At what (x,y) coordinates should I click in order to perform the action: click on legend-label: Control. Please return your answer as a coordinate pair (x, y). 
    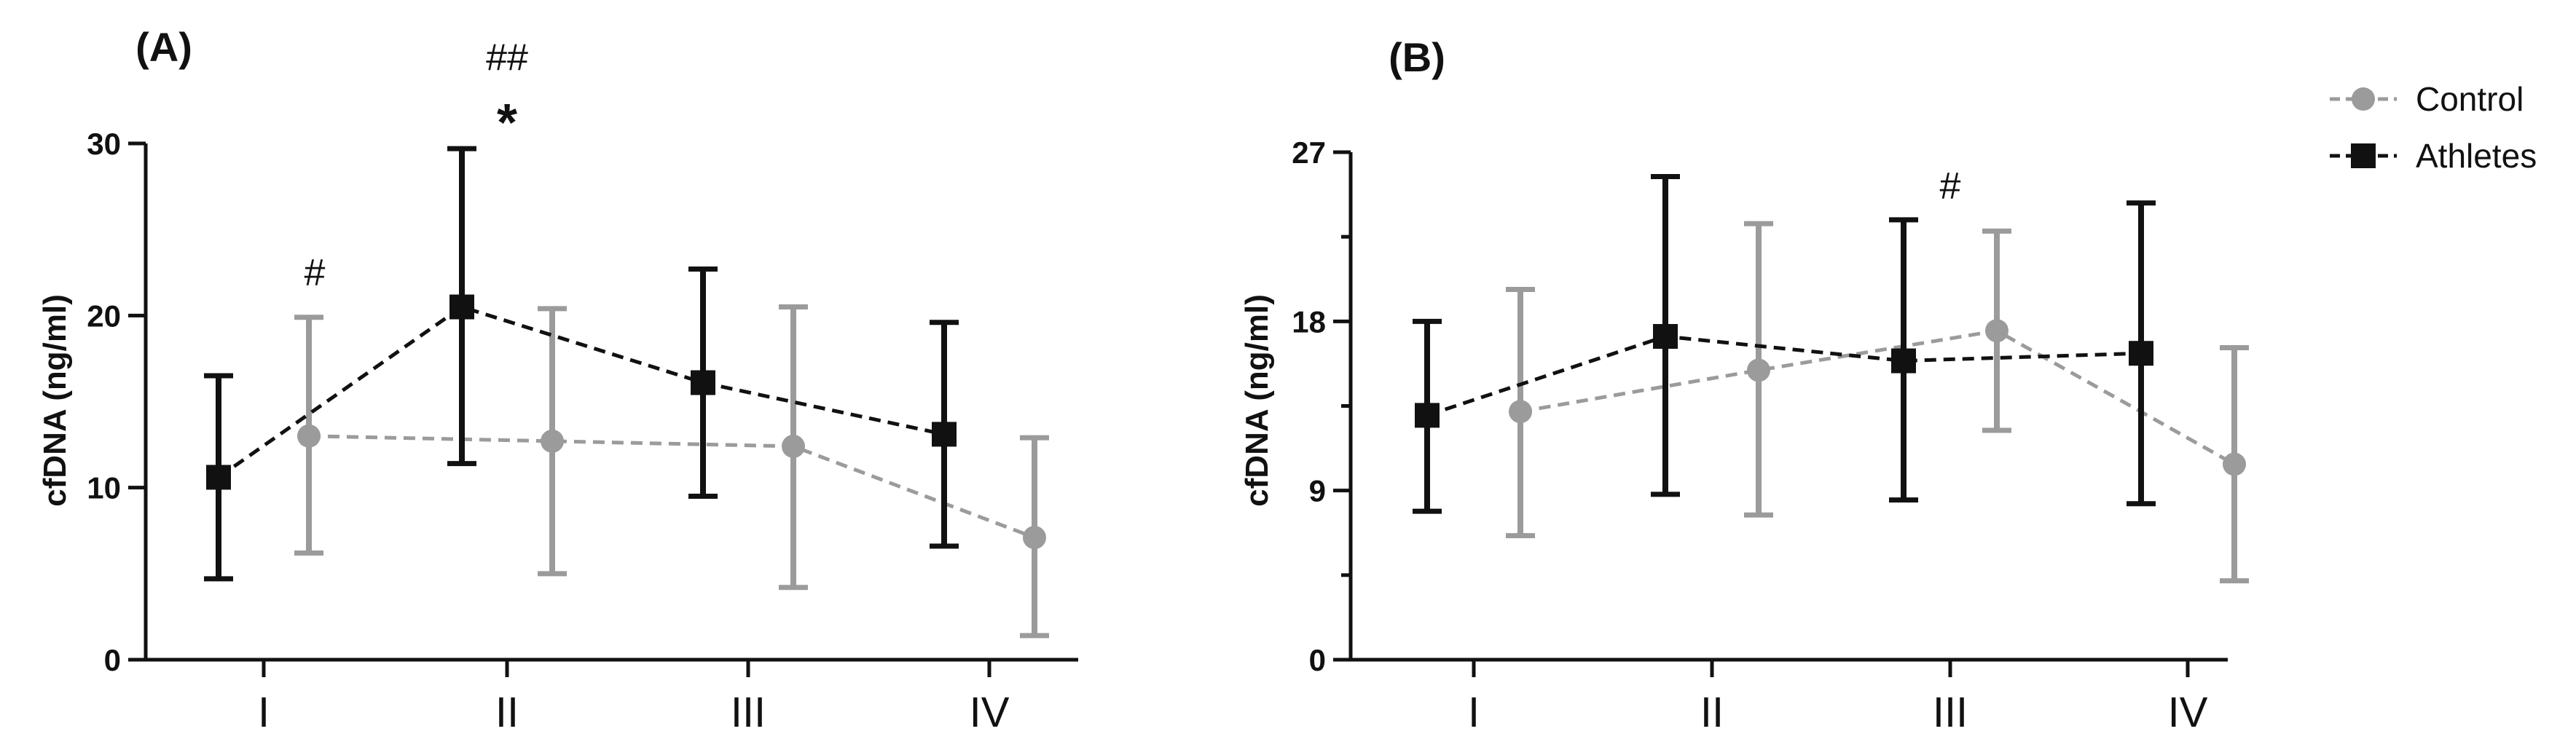
    Looking at the image, I should click on (2470, 99).